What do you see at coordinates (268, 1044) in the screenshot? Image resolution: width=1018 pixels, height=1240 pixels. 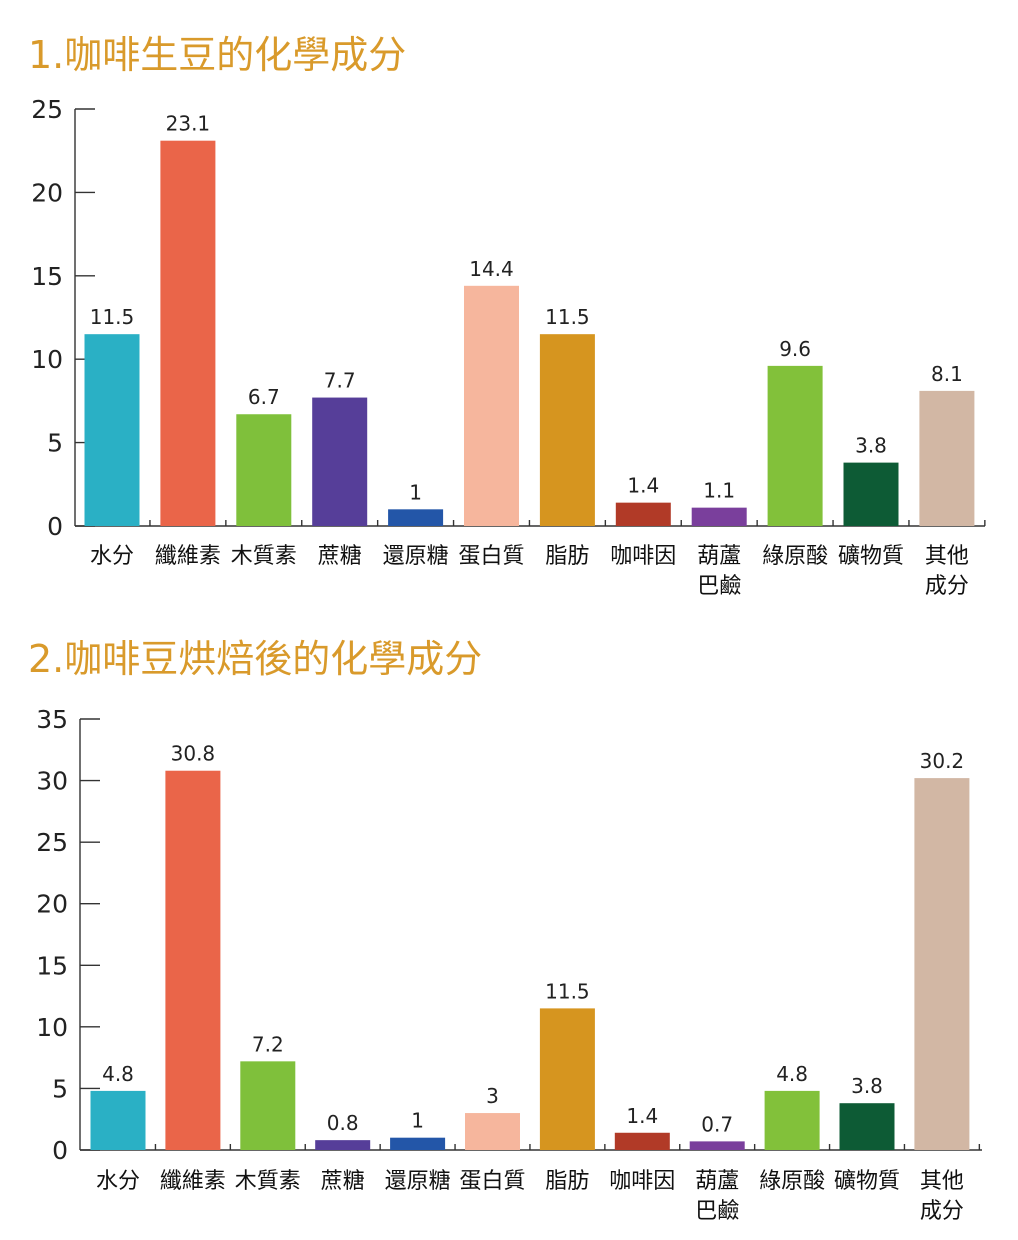 I see `data-label: 7.2` at bounding box center [268, 1044].